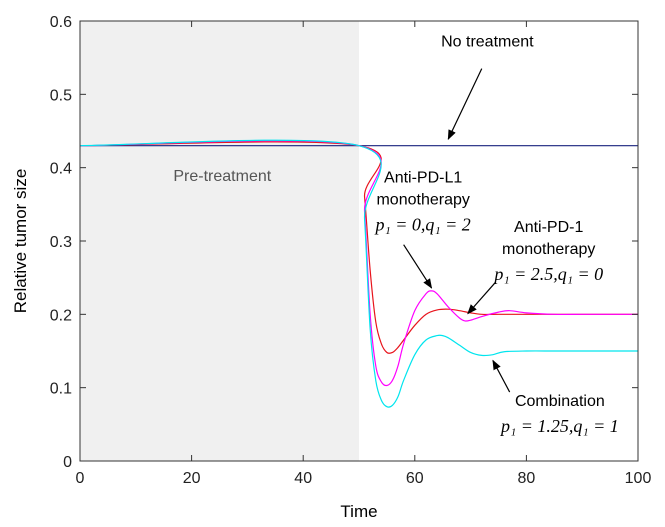 The width and height of the screenshot is (665, 527). I want to click on annotation-label: Anti-PD-1, so click(548, 227).